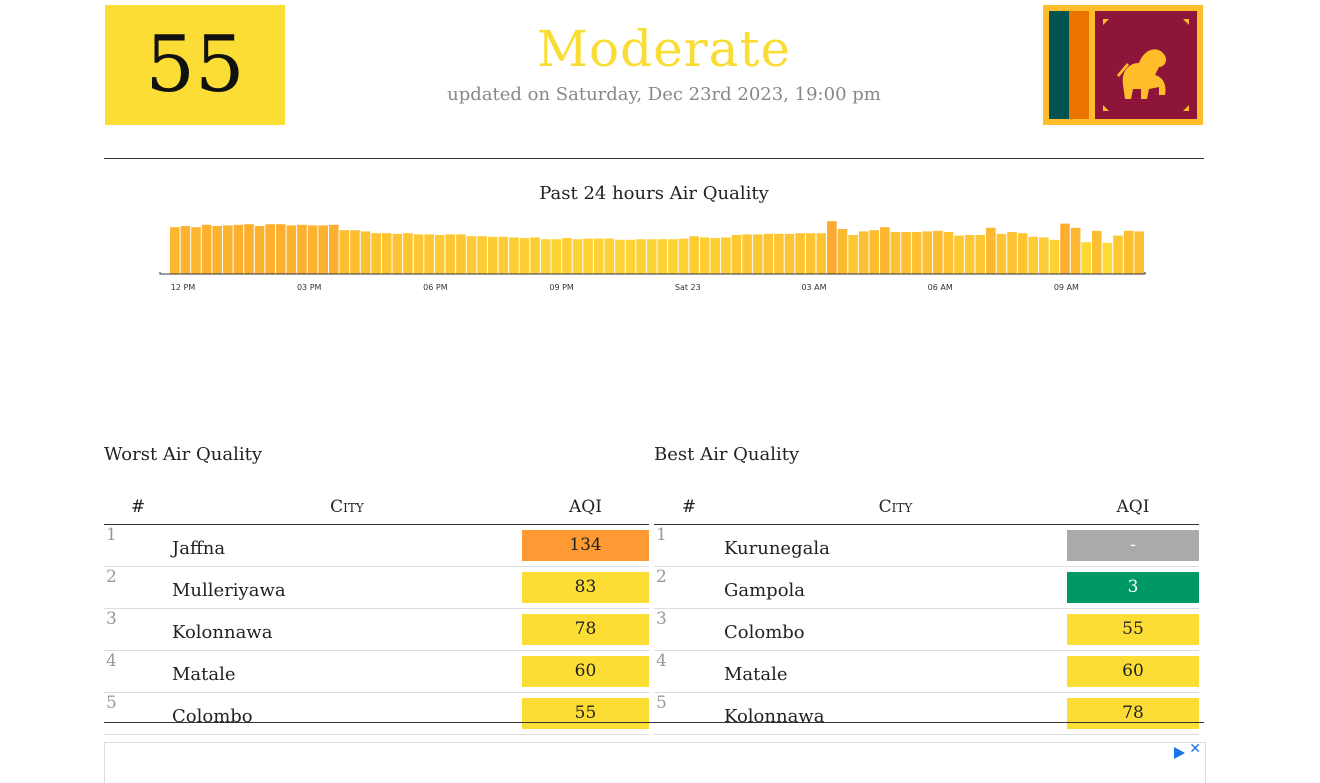 This screenshot has width=1320, height=783. Describe the element at coordinates (1179, 753) in the screenshot. I see `ad-choices-icon` at that location.